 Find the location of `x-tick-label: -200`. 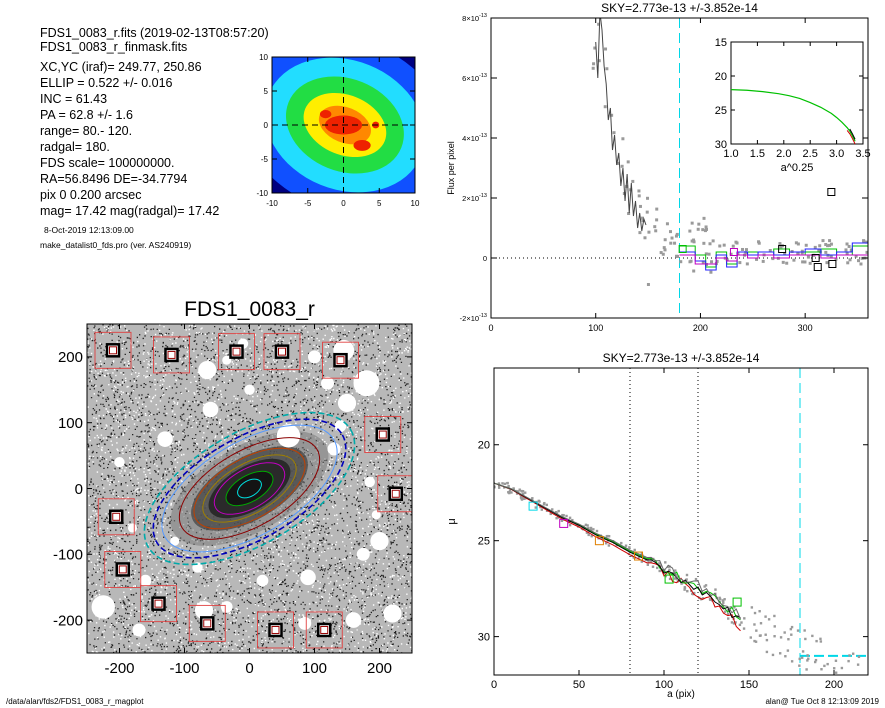

x-tick-label: -200 is located at coordinates (119, 668).